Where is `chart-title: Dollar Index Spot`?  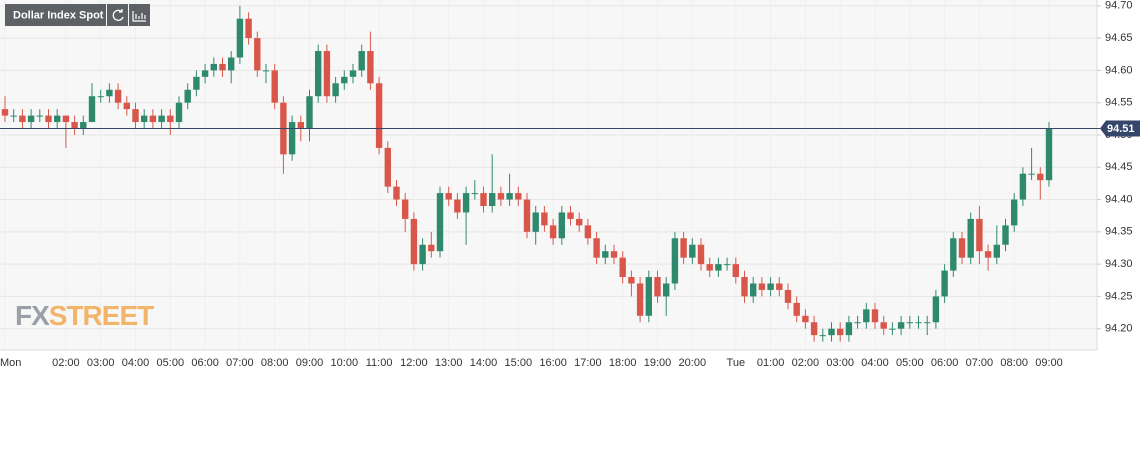
chart-title: Dollar Index Spot is located at coordinates (58, 15).